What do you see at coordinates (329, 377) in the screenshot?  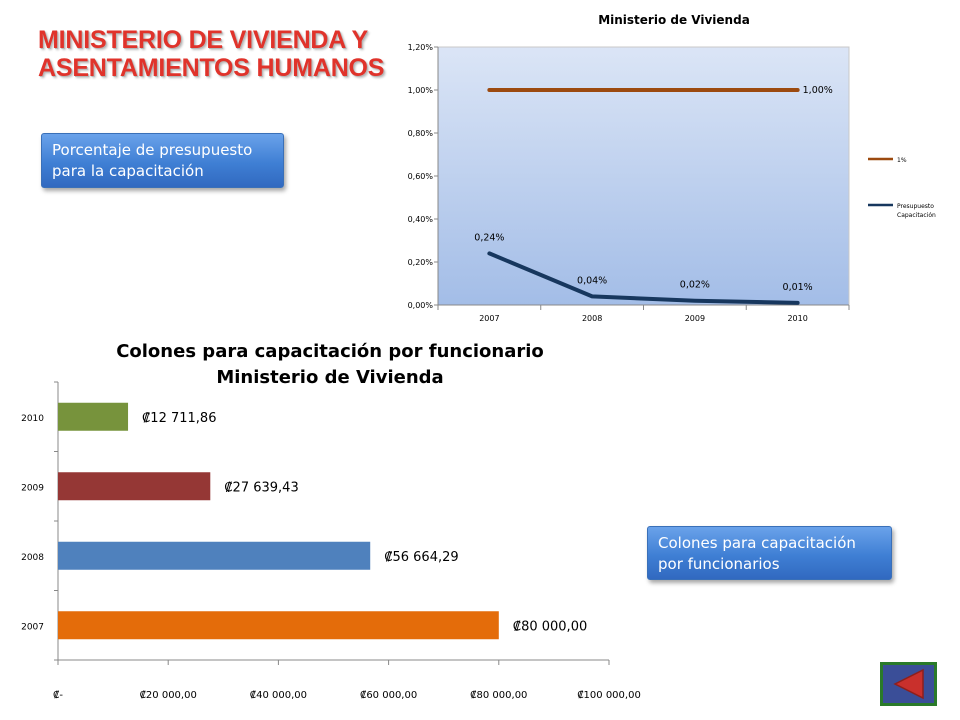 I see `bar-chart-title-line-2: Ministerio de Vivienda` at bounding box center [329, 377].